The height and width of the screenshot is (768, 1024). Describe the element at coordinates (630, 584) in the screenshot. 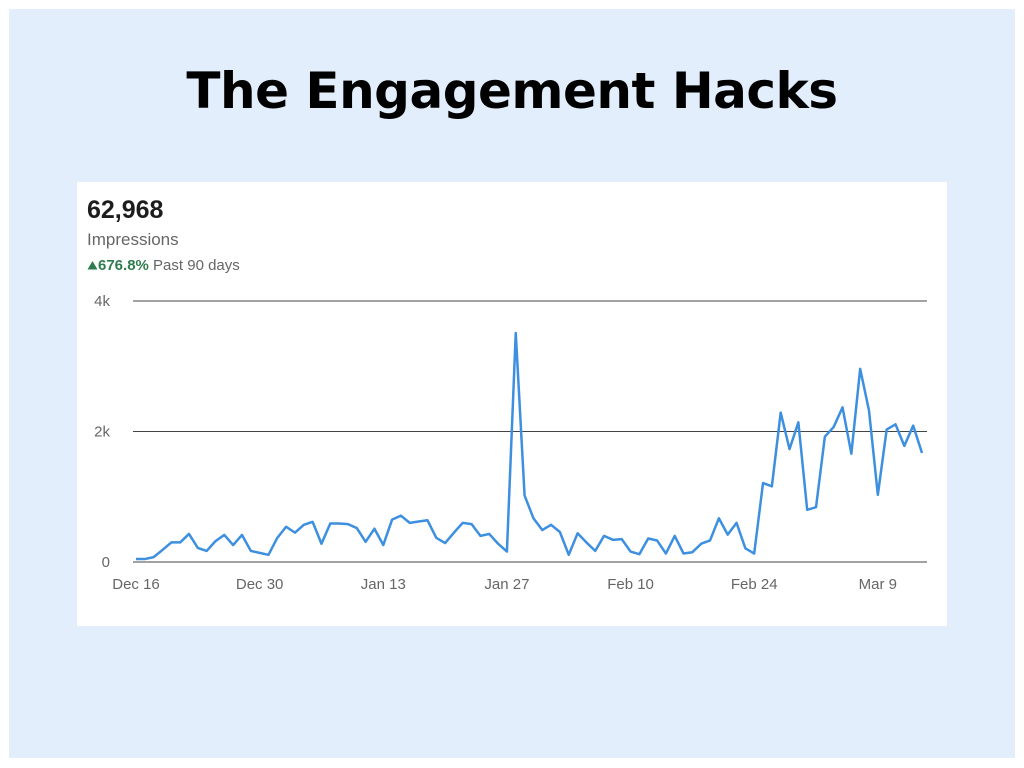

I see `x-tick-label: Feb 10` at that location.